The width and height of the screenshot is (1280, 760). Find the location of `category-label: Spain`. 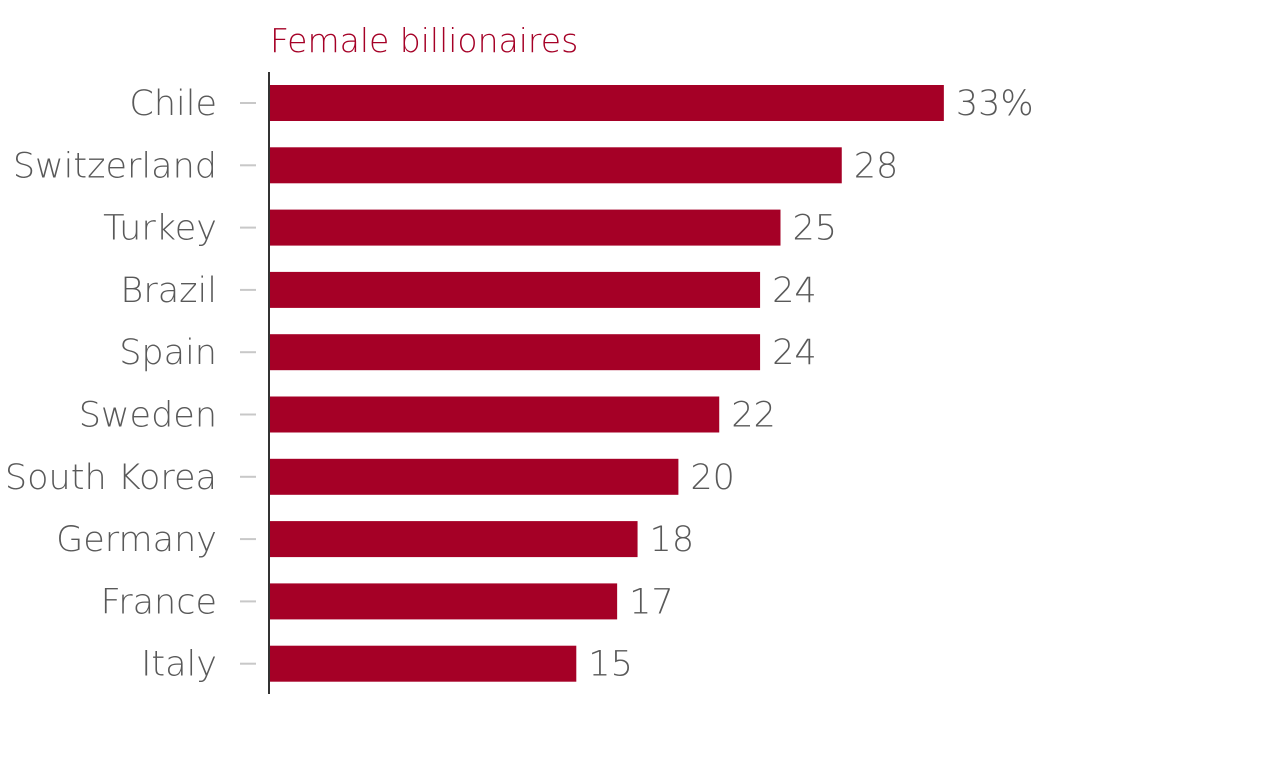

category-label: Spain is located at coordinates (168, 353).